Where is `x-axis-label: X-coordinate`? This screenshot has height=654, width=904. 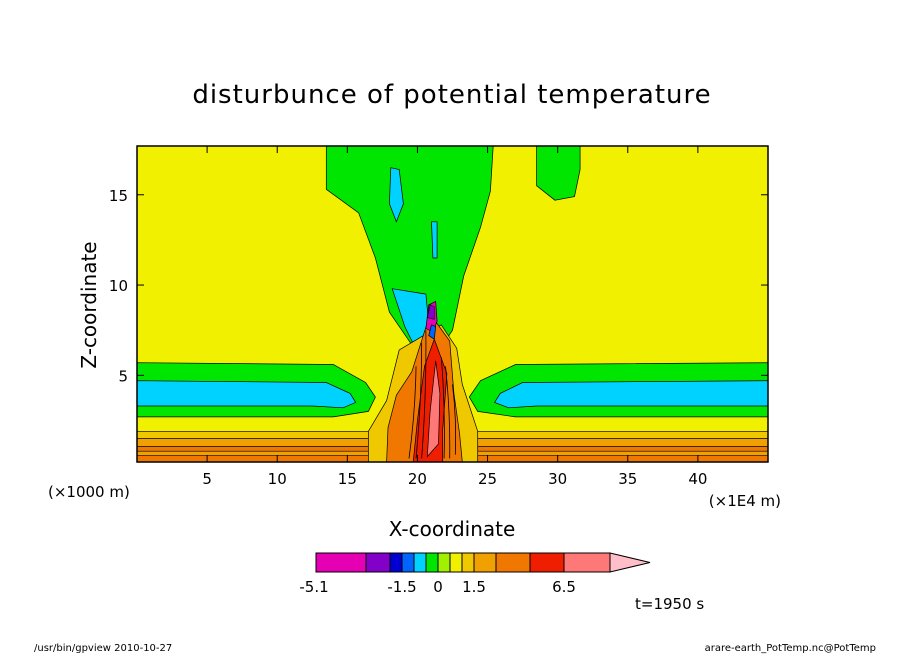
x-axis-label: X-coordinate is located at coordinates (452, 529).